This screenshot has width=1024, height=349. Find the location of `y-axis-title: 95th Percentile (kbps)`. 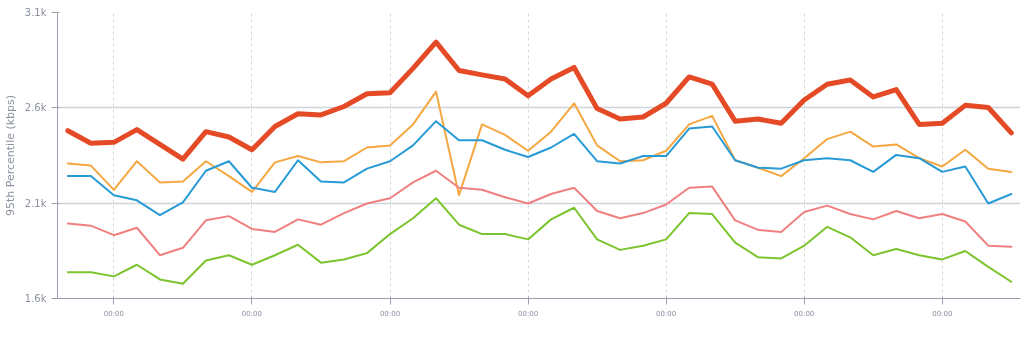

y-axis-title: 95th Percentile (kbps) is located at coordinates (10, 155).